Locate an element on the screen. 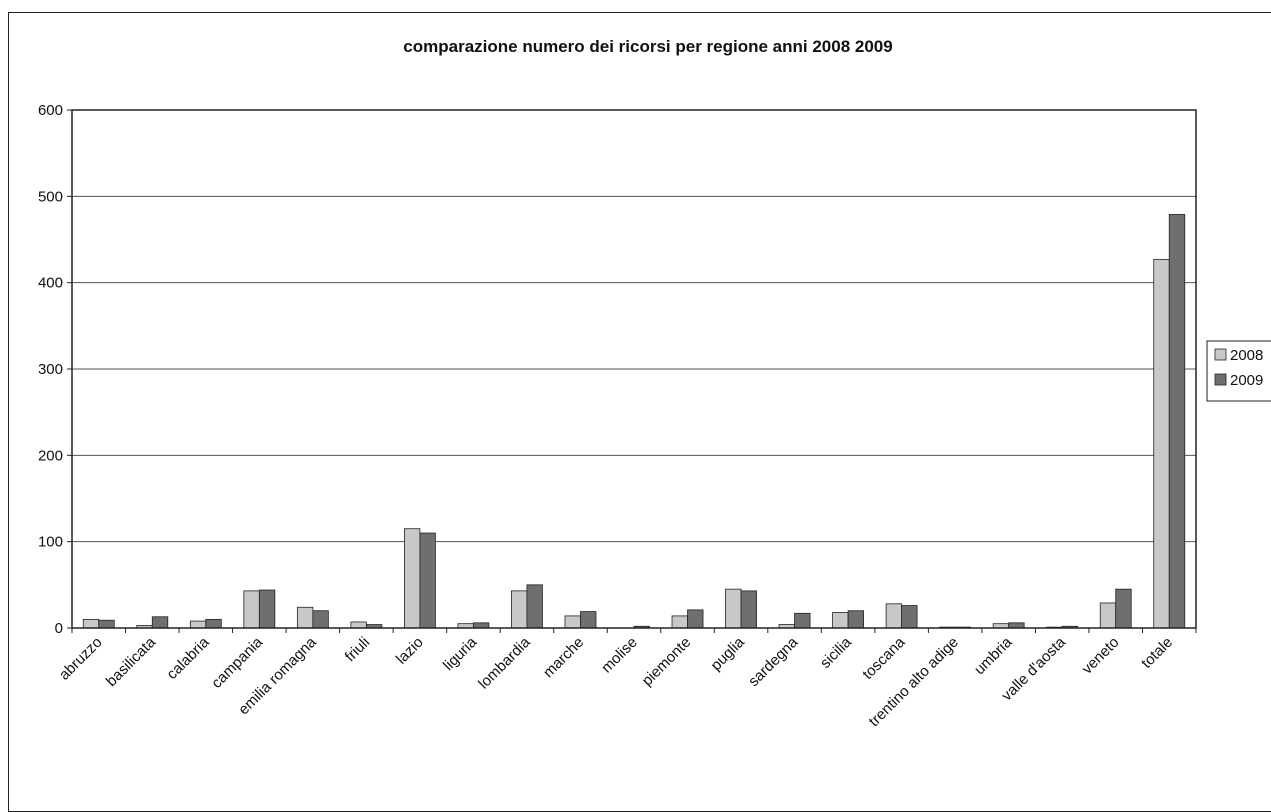 The height and width of the screenshot is (812, 1271). bar-2009-lombardia is located at coordinates (534, 606).